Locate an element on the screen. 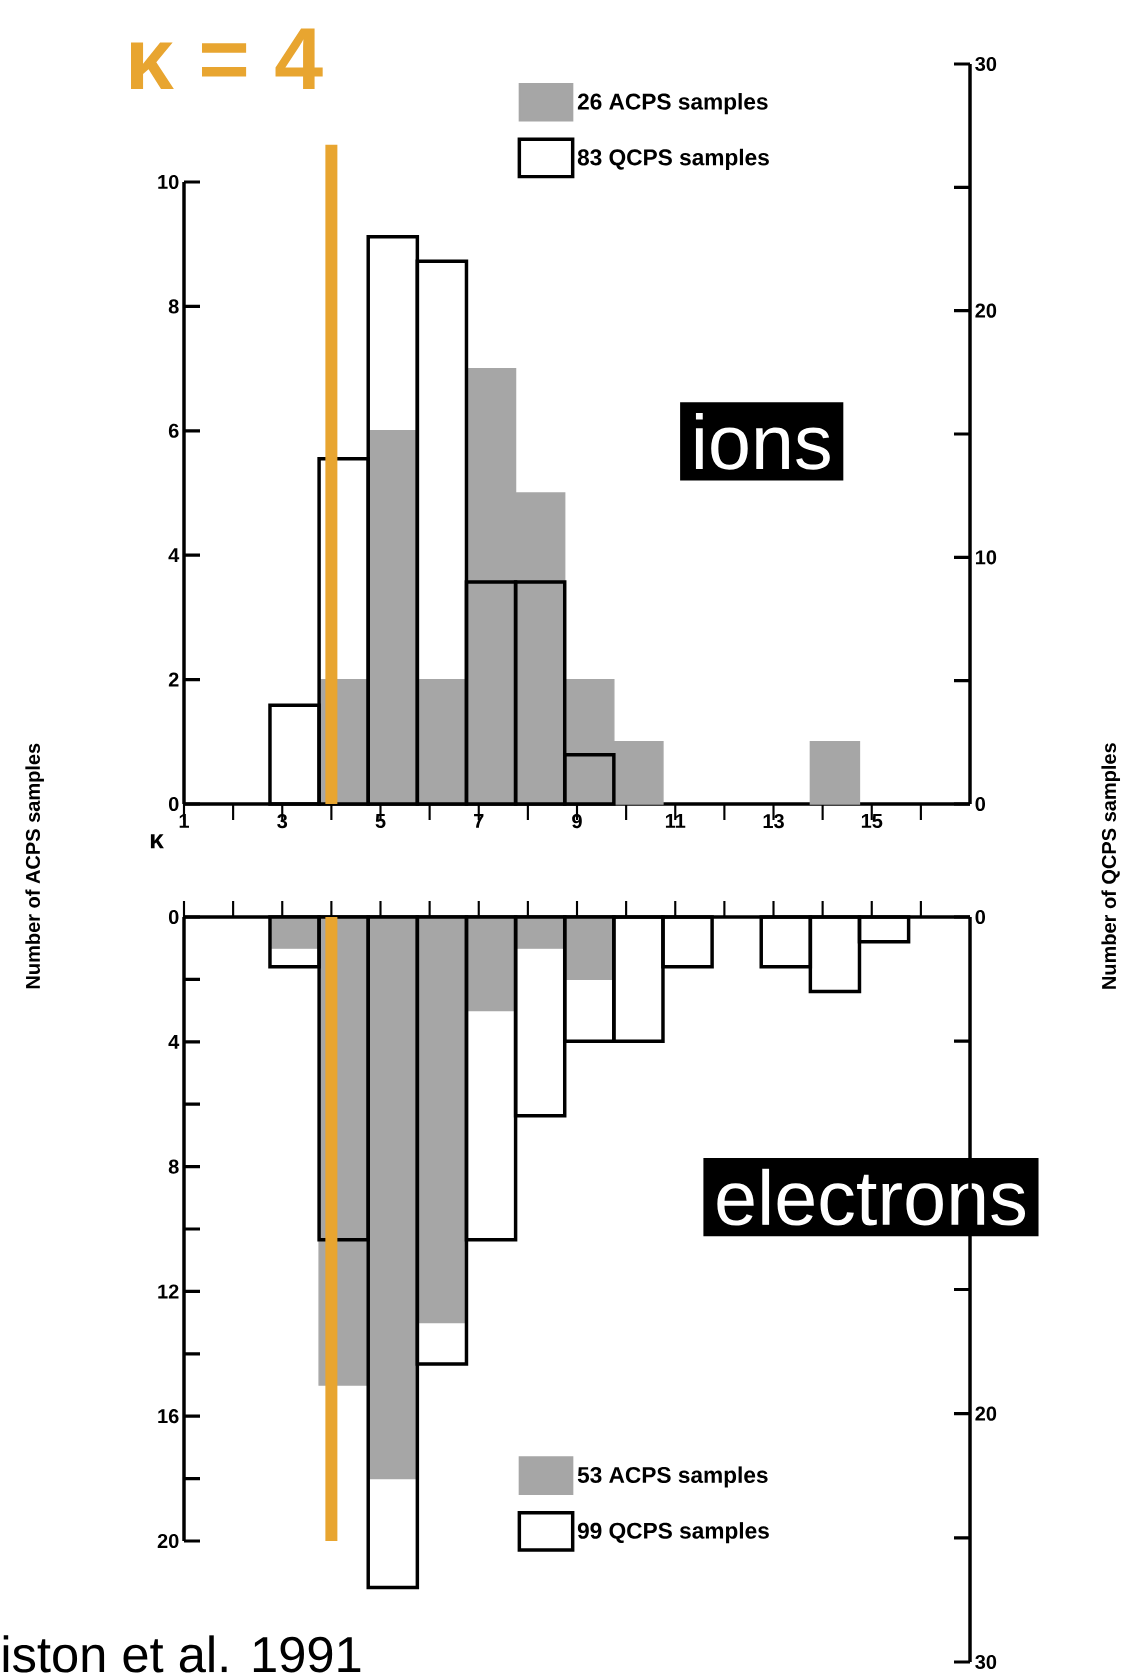  legend-label: 83 QCPS samples is located at coordinates (673, 159).